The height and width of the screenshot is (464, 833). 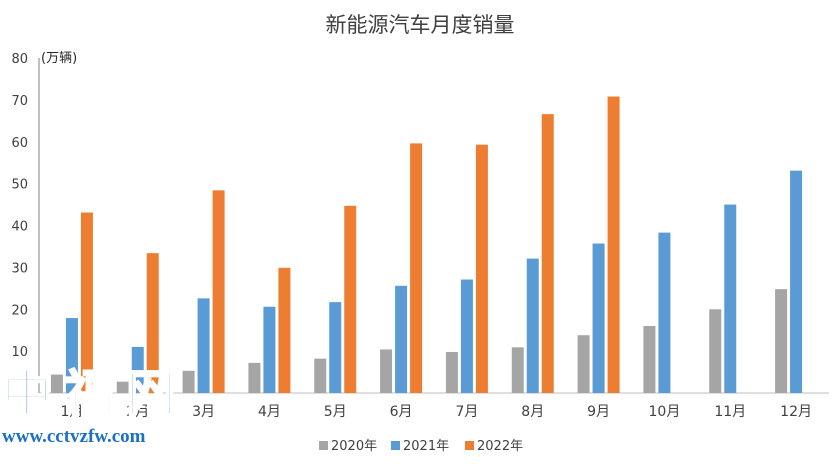 What do you see at coordinates (71, 412) in the screenshot?
I see `x-tick-label: 1月` at bounding box center [71, 412].